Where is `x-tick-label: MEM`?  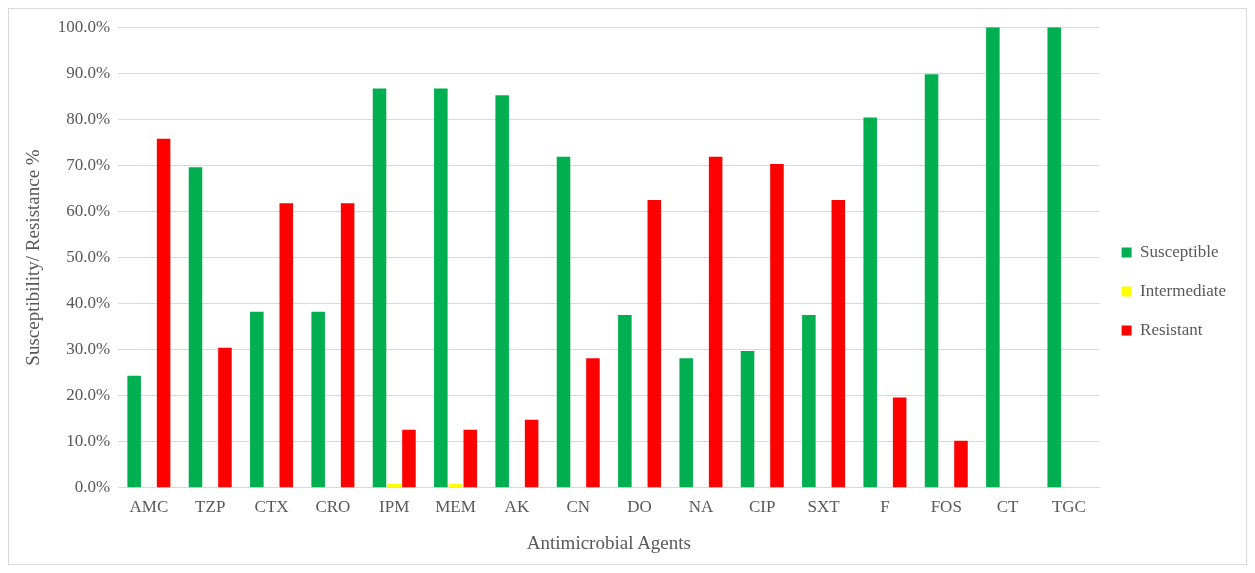
x-tick-label: MEM is located at coordinates (455, 507).